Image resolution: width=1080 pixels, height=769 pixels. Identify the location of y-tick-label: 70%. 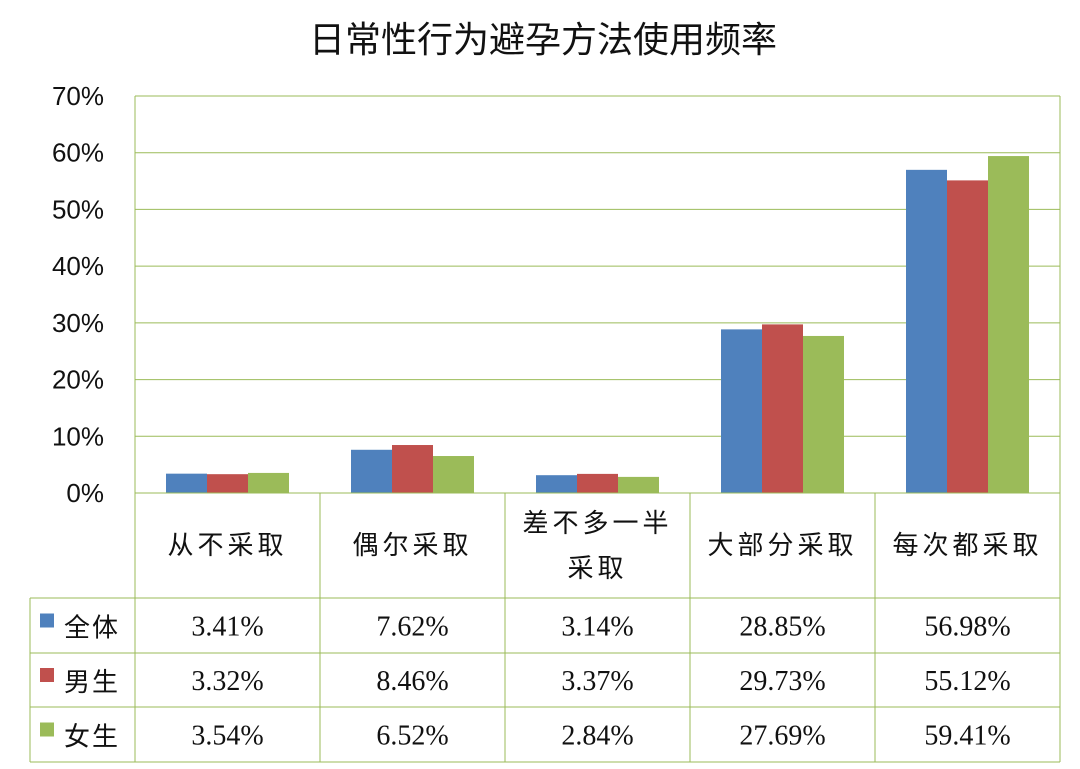
(78, 96).